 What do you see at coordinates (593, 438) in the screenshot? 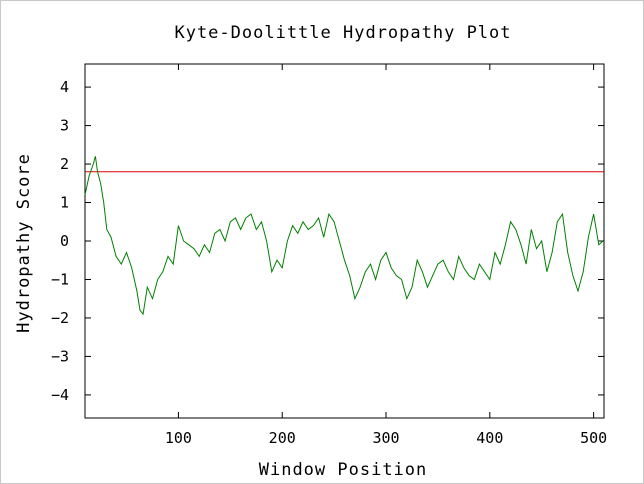
I see `x-tick-label: 500` at bounding box center [593, 438].